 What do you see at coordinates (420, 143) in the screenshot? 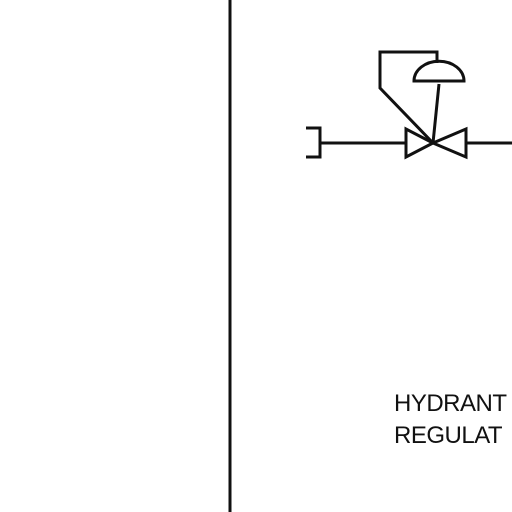
I see `valve-left-triangle` at bounding box center [420, 143].